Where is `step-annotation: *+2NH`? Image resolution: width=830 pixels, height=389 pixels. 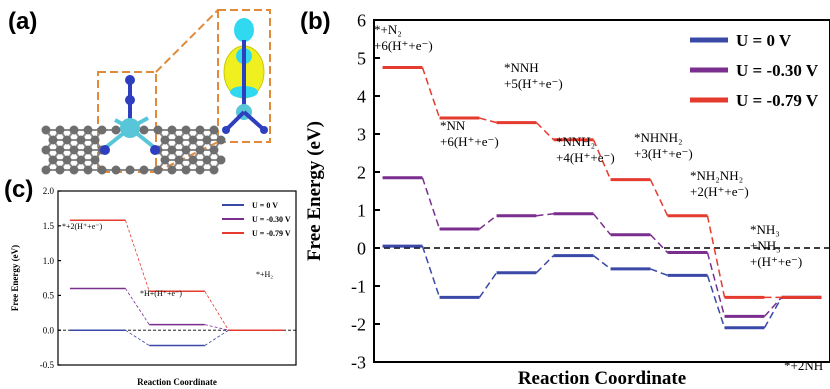 step-annotation: *+2NH is located at coordinates (803, 365).